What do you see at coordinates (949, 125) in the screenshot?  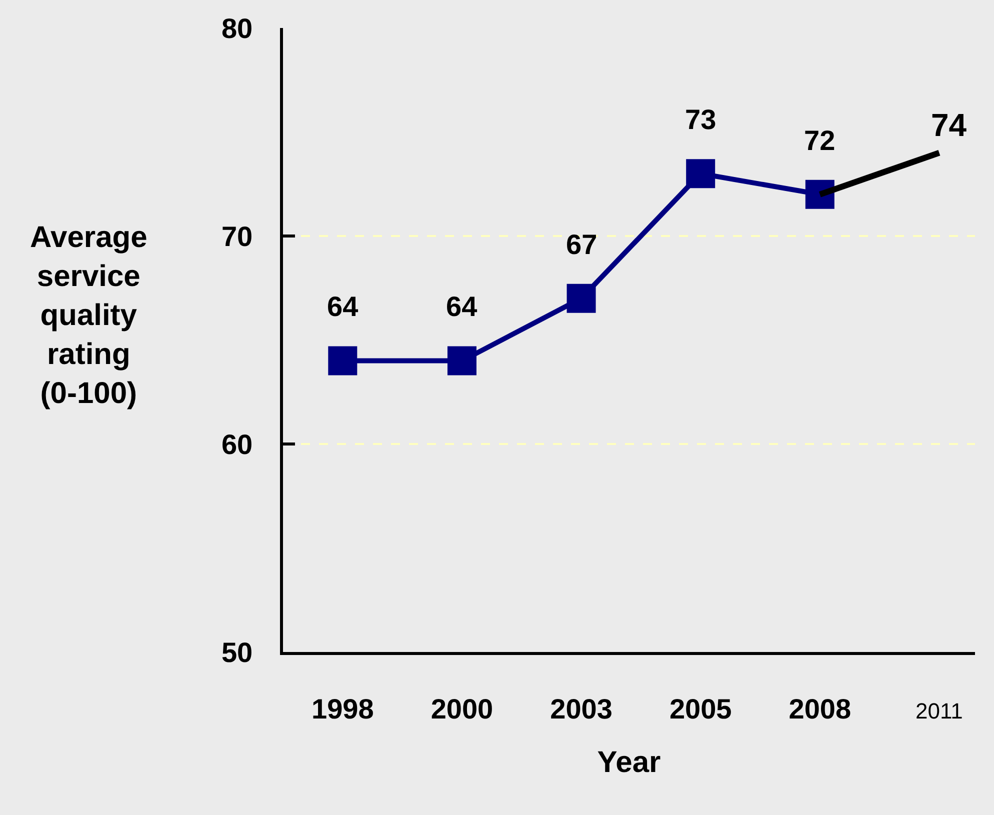 I see `data-label: 74` at bounding box center [949, 125].